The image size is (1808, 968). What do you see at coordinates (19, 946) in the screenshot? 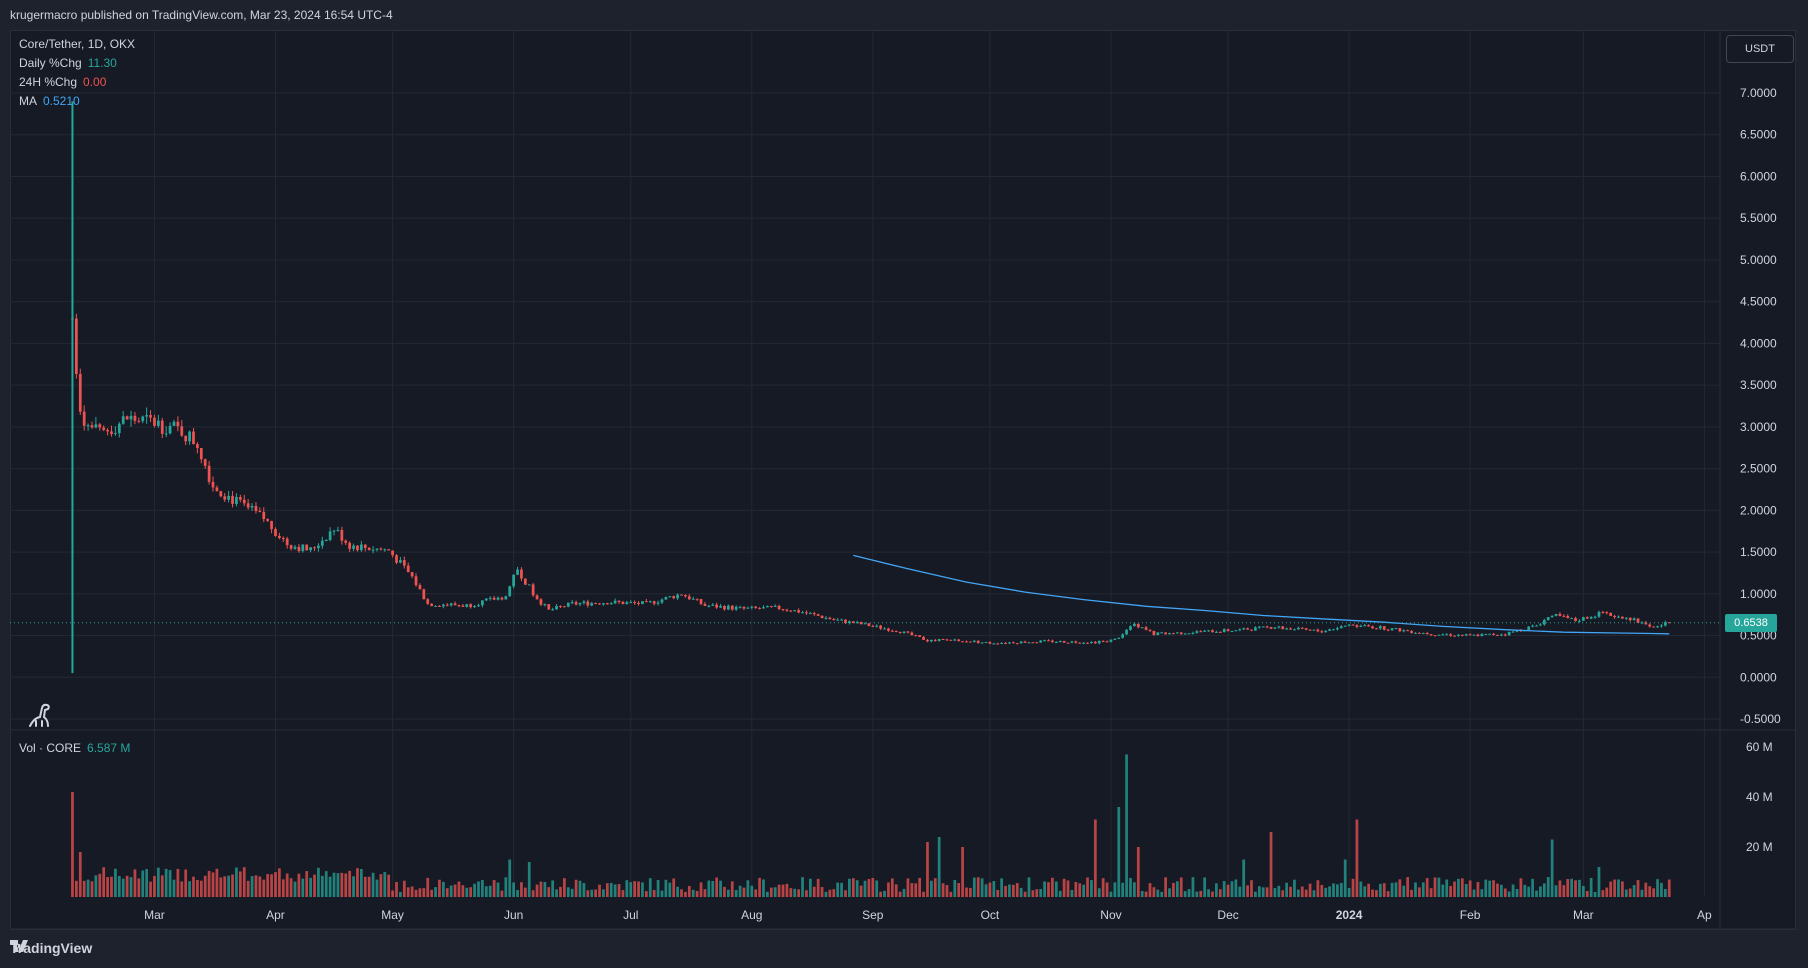
I see `tradingview-logo-icon` at bounding box center [19, 946].